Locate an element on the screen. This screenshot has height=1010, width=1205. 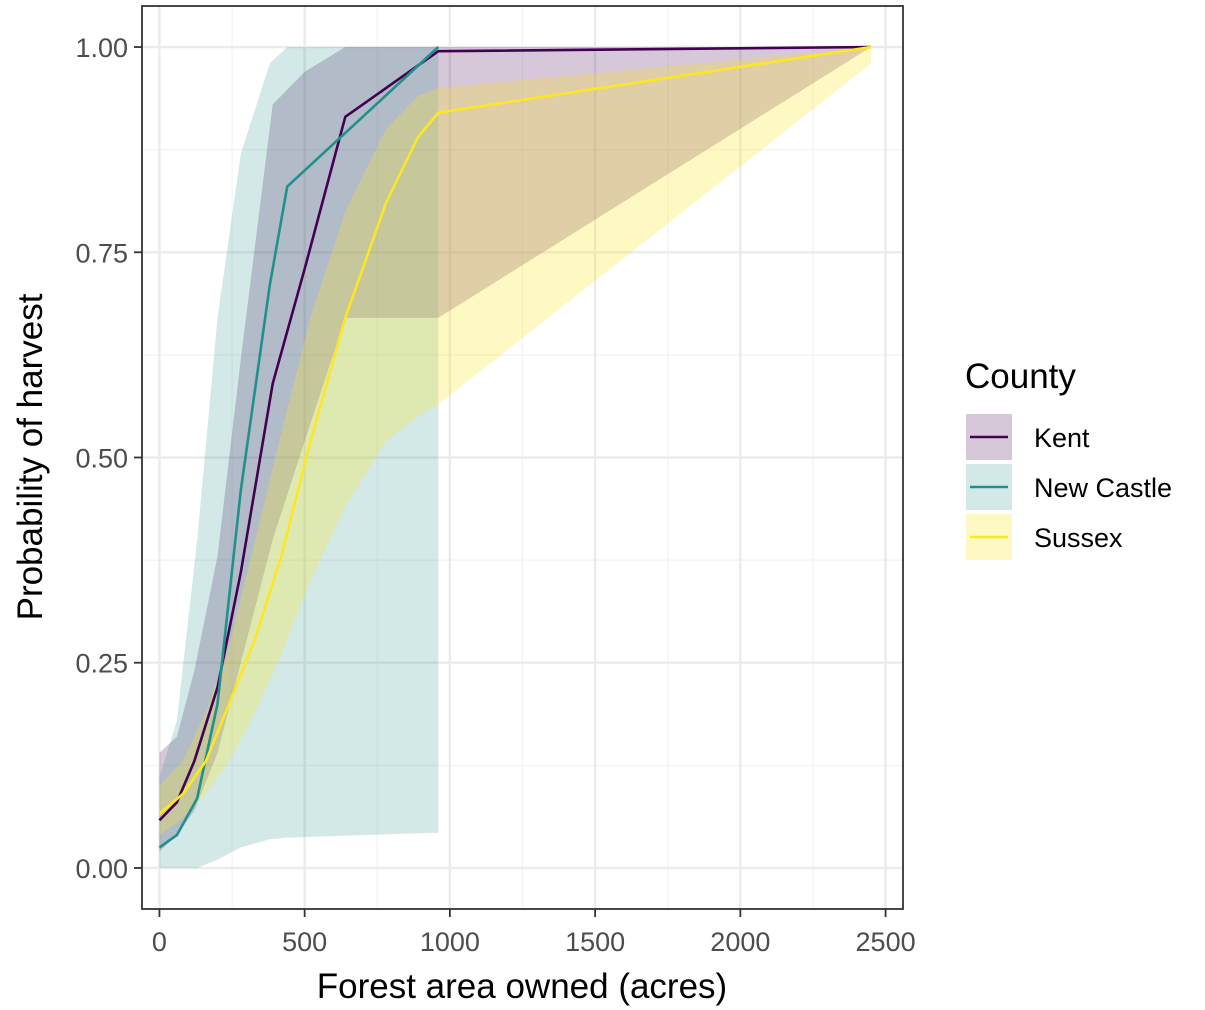
x-tick-label: 500 is located at coordinates (304, 942).